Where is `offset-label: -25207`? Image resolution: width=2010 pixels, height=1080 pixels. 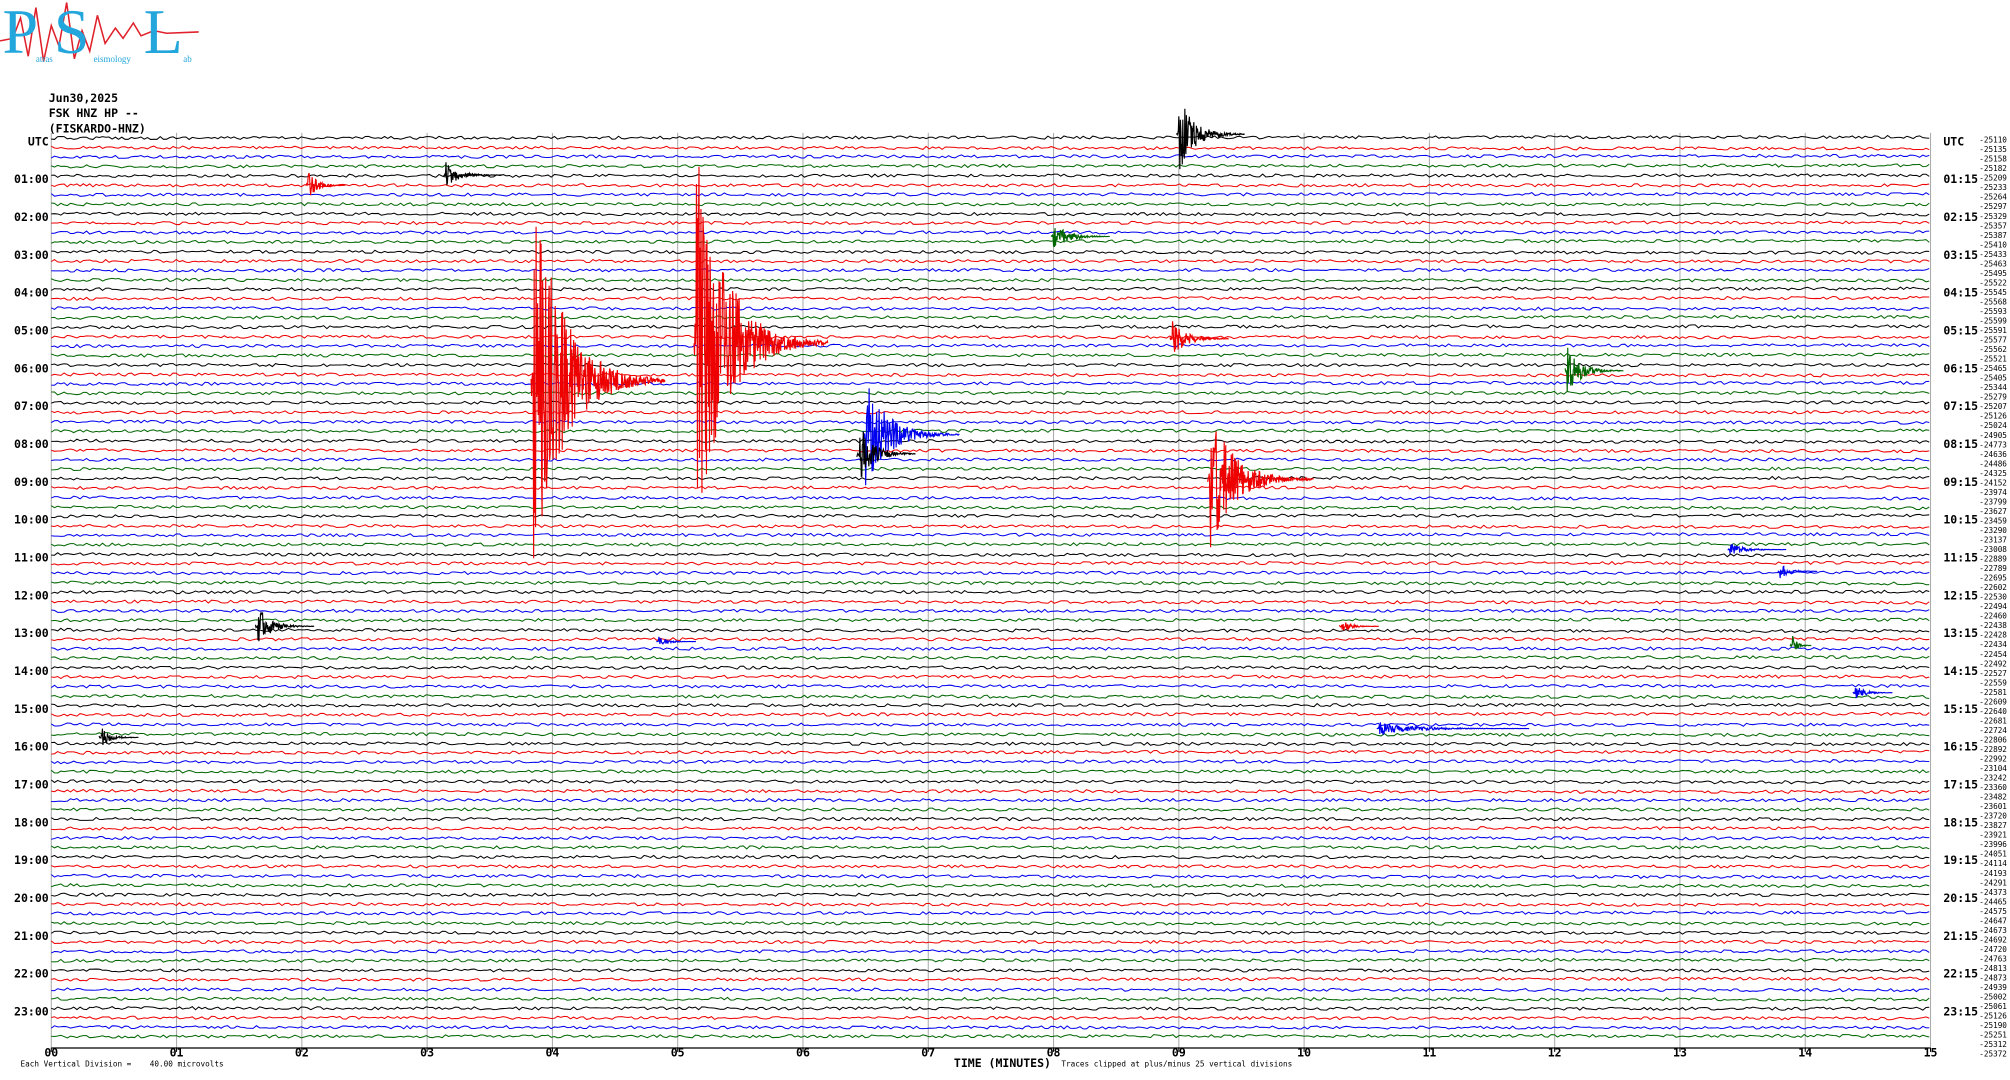
offset-label: -25207 is located at coordinates (1993, 406).